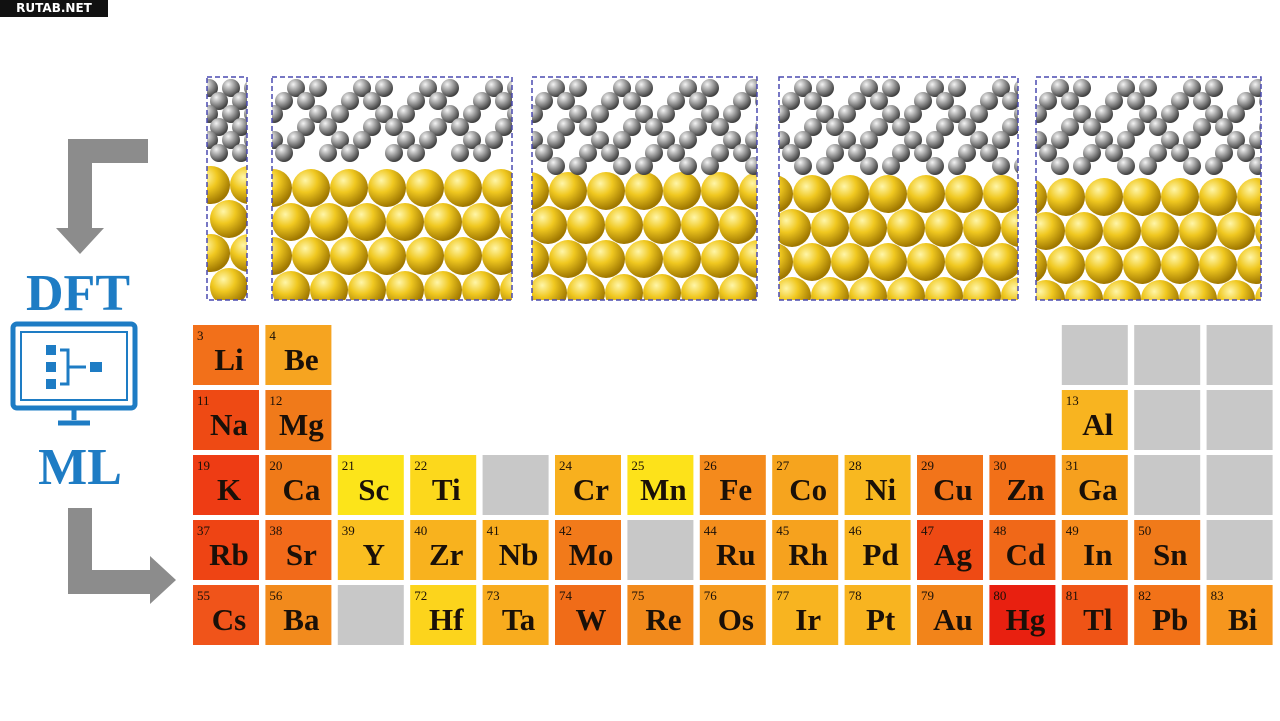 The width and height of the screenshot is (1280, 721). What do you see at coordinates (519, 619) in the screenshot?
I see `element-symbol: Ta` at bounding box center [519, 619].